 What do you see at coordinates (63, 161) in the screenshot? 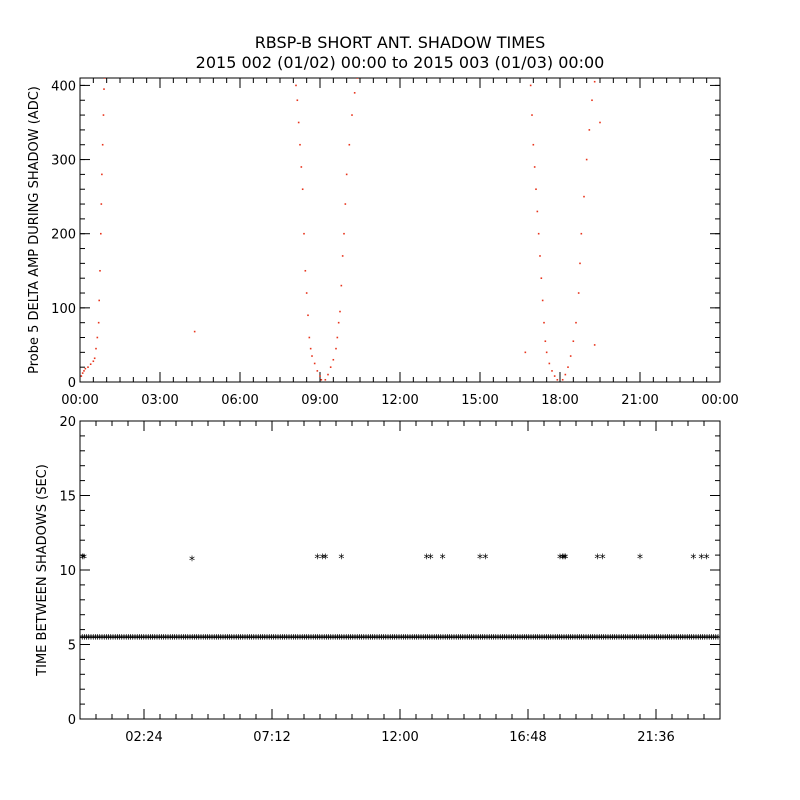
I see `y-tick-label: 300` at bounding box center [63, 161].